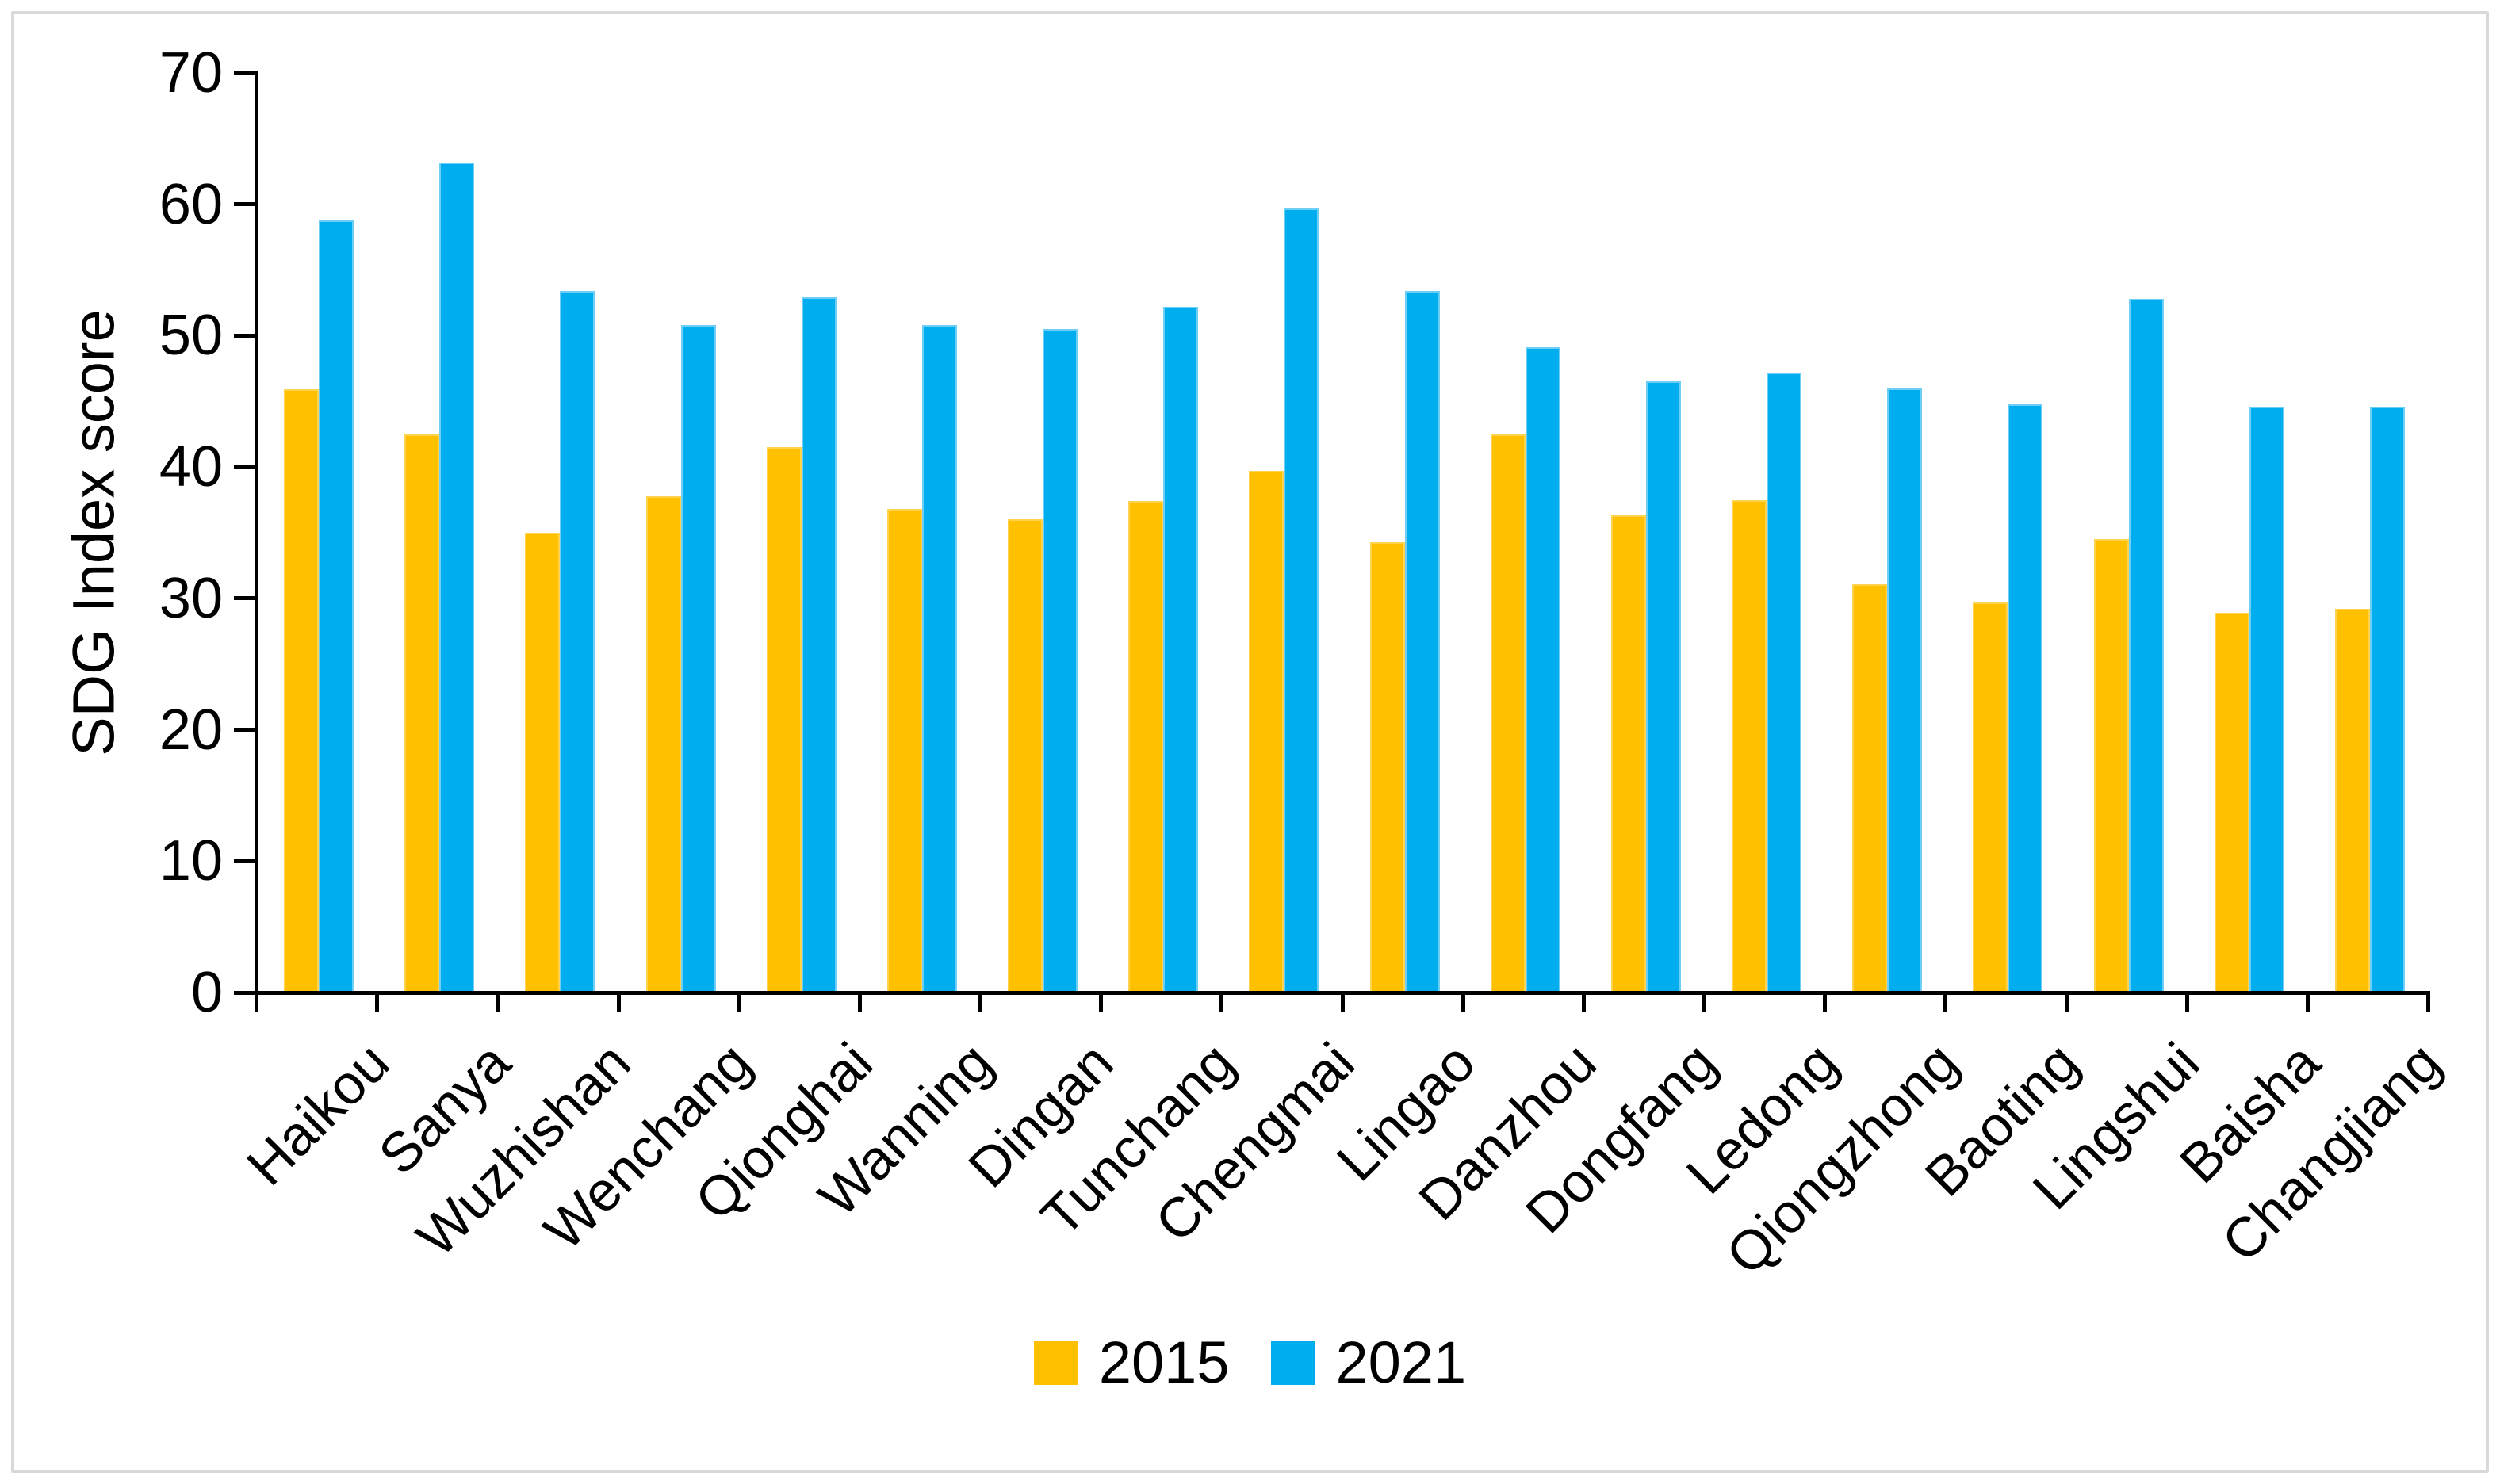 This screenshot has width=2500, height=1484. Describe the element at coordinates (1026, 756) in the screenshot. I see `bar-2015-dingan` at that location.